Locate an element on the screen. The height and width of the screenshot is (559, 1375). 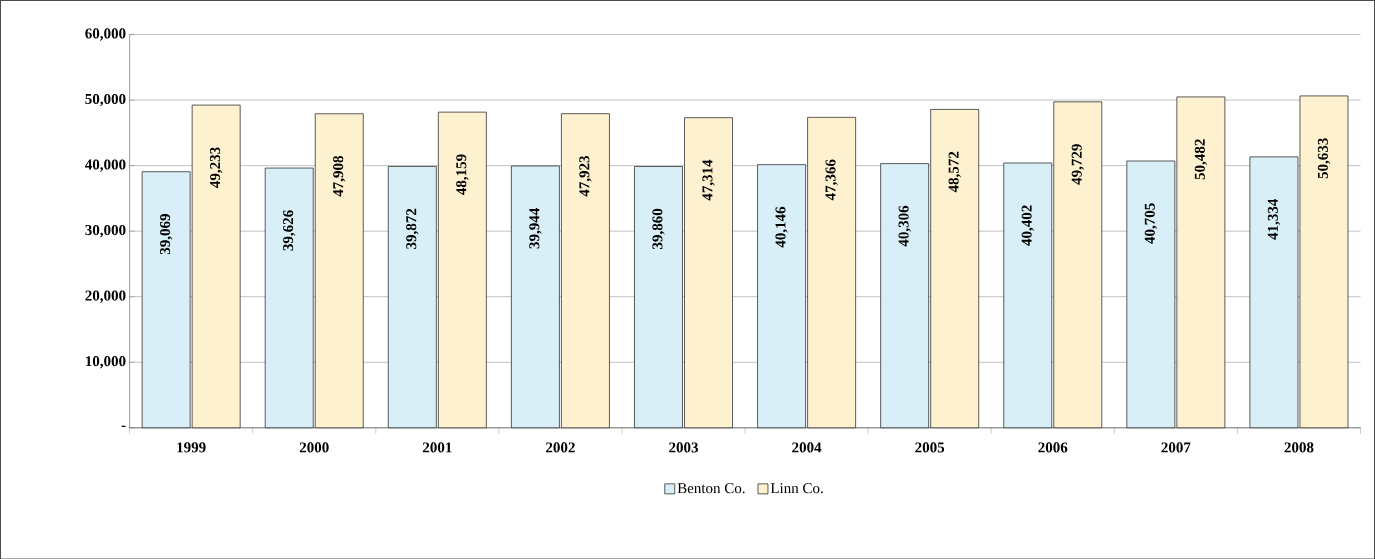
data-label: 39,626 is located at coordinates (289, 230).